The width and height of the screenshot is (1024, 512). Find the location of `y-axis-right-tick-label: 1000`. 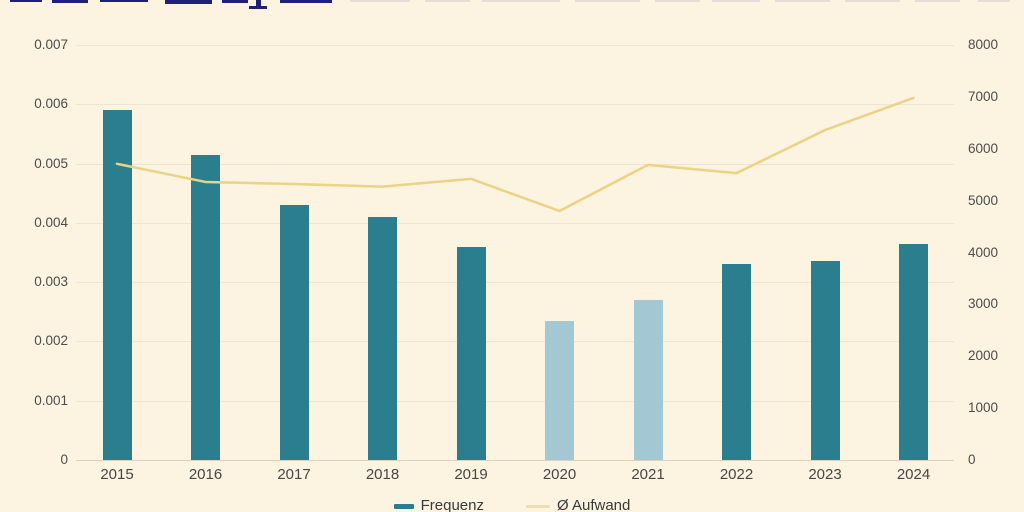

y-axis-right-tick-label: 1000 is located at coordinates (983, 408).